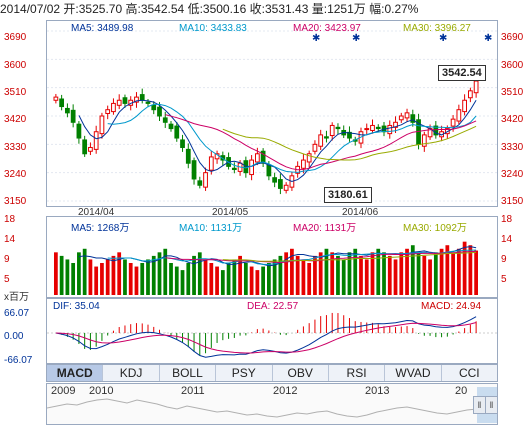 The height and width of the screenshot is (428, 527). I want to click on tab-wvad: WVAD, so click(413, 373).